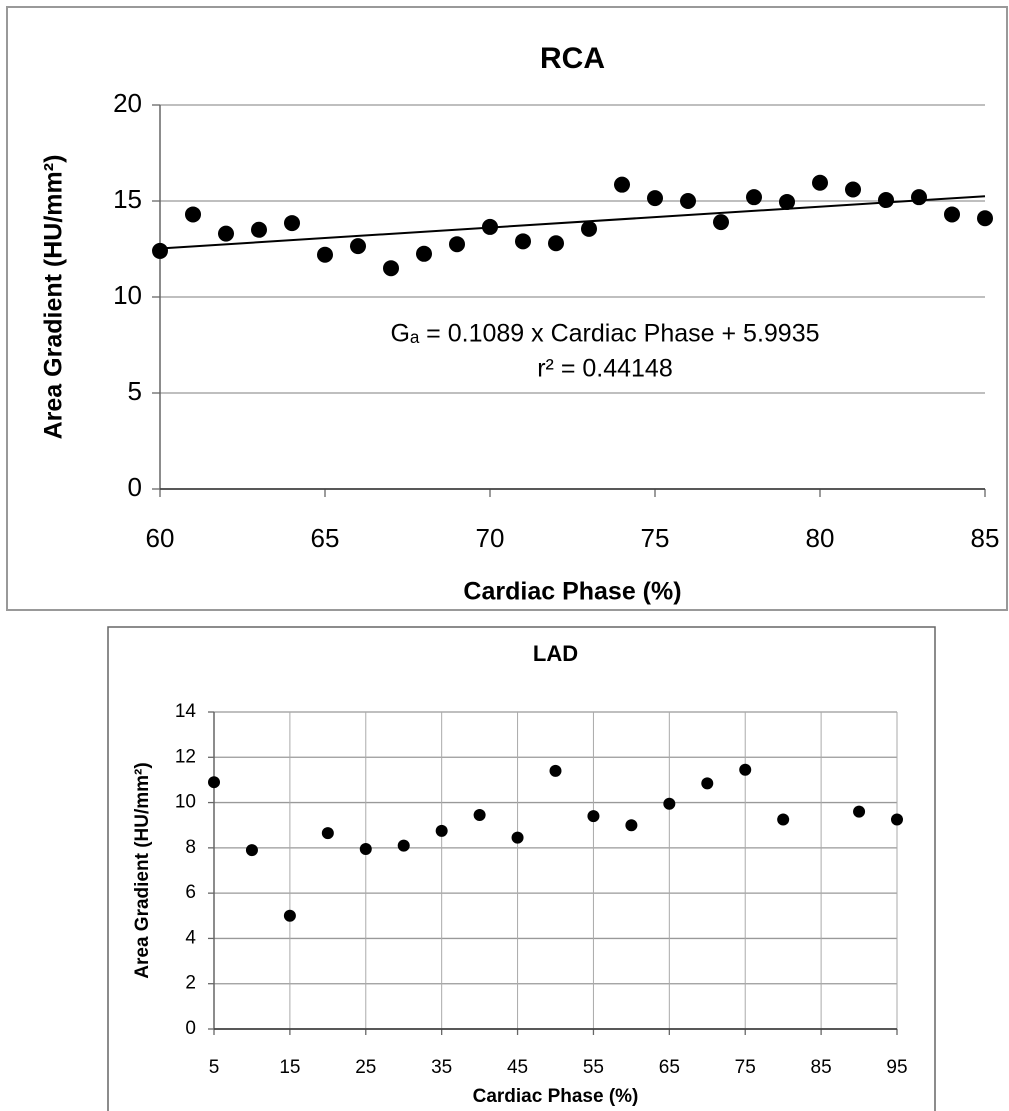  I want to click on x-tick-label: 70, so click(490, 538).